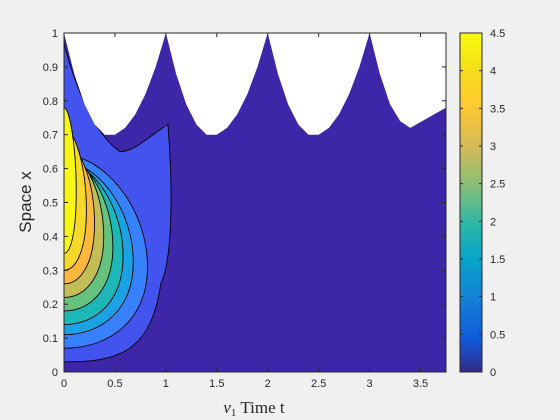 The image size is (560, 420). Describe the element at coordinates (254, 408) in the screenshot. I see `x-axis-label: v1 Time t` at that location.